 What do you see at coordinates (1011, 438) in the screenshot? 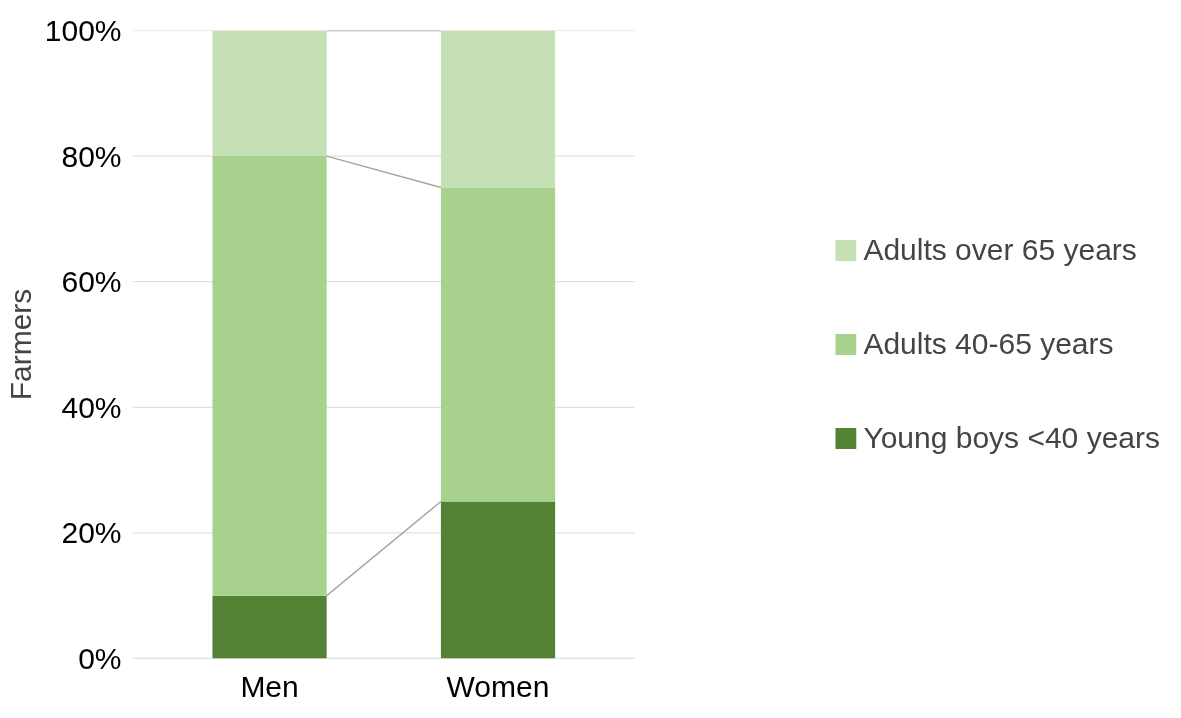
I see `legend-label: Young boys <40 years` at bounding box center [1011, 438].